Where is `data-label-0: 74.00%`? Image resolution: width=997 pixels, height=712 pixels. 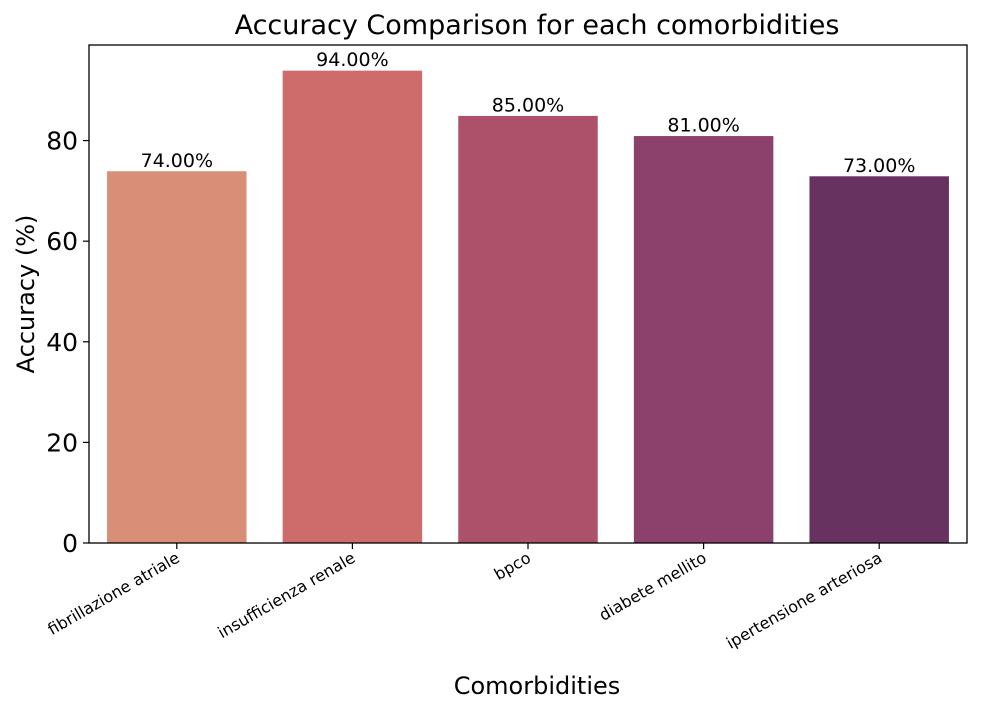 data-label-0: 74.00% is located at coordinates (177, 161).